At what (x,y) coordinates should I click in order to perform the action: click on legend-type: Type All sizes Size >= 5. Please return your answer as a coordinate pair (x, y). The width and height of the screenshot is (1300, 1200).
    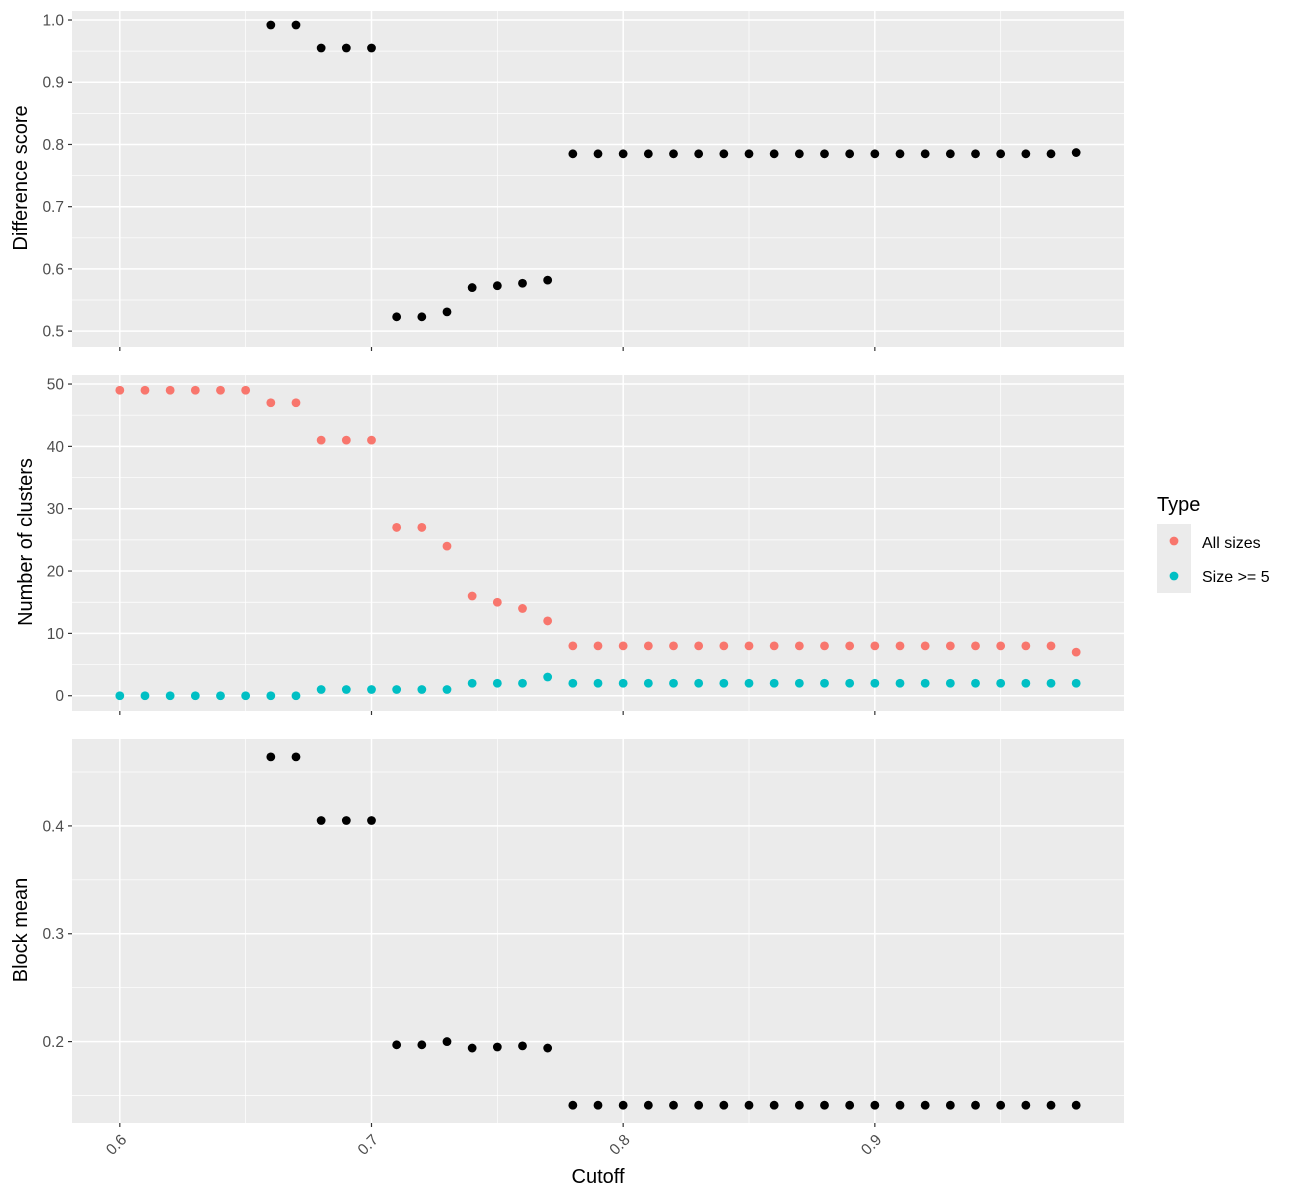
    Looking at the image, I should click on (1213, 543).